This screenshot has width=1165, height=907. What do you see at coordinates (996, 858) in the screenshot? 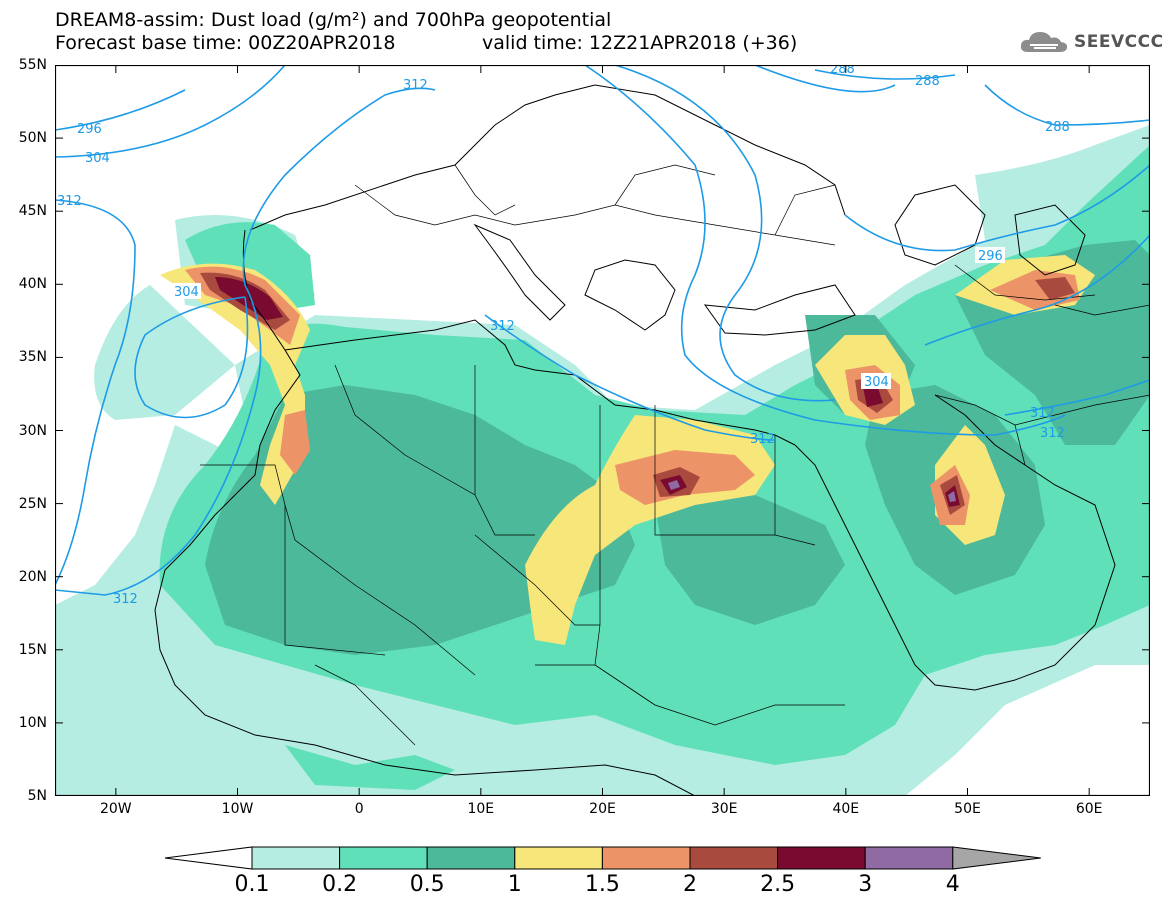
I see `colorbar-over-arrow` at bounding box center [996, 858].